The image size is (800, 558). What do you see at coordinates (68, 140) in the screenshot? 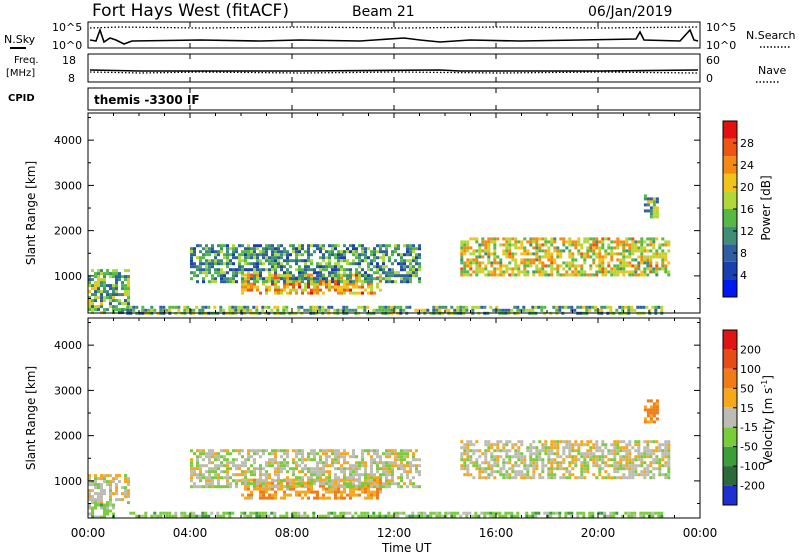
I see `power-ytick-label: 4000` at bounding box center [68, 140].